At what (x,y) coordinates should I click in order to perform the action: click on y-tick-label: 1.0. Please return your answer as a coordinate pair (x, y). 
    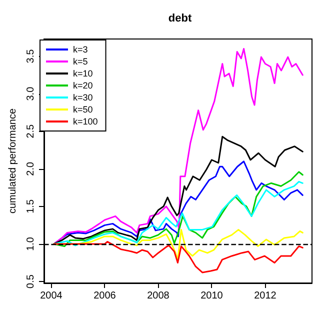
    Looking at the image, I should click on (31, 243).